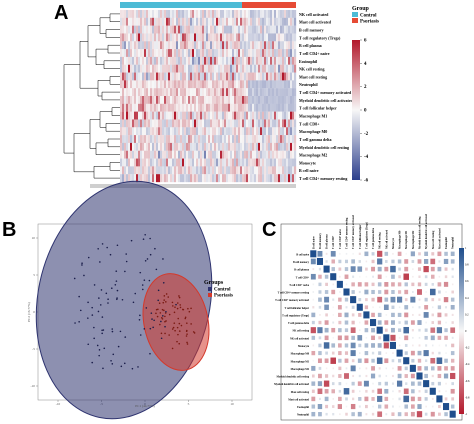 The height and width of the screenshot is (424, 474). I want to click on heatmap-a-colorbar, so click(356, 110).